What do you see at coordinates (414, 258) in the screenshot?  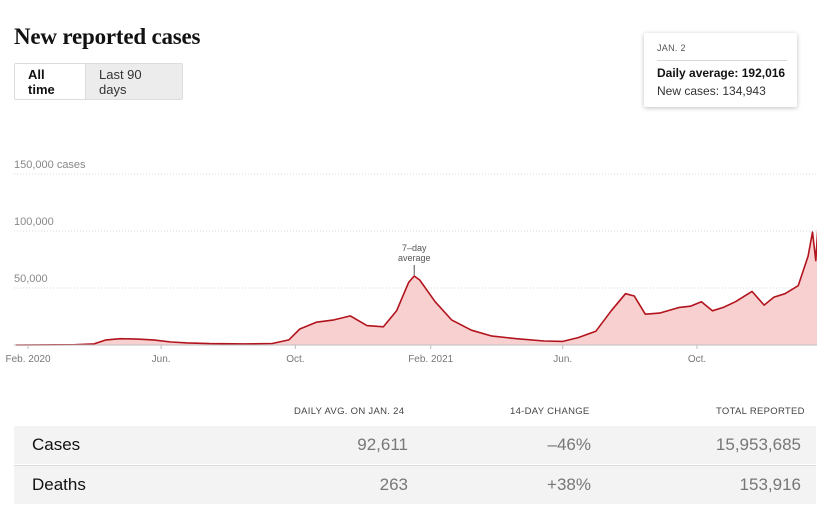 I see `annotation-line2: average` at bounding box center [414, 258].